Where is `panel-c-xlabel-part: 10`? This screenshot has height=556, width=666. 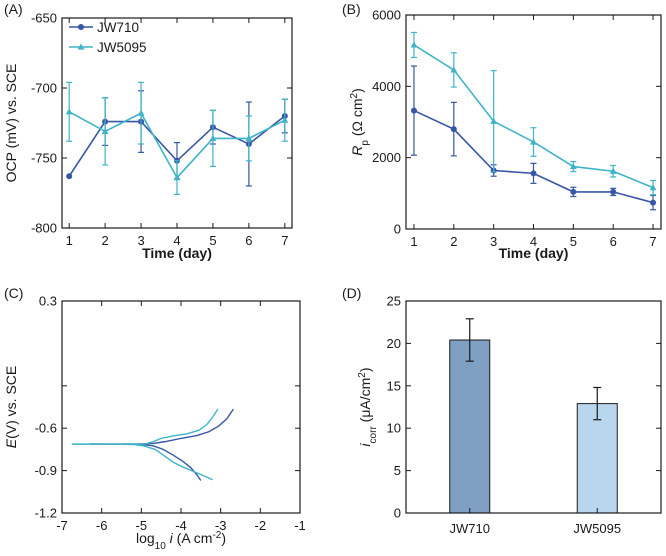 panel-c-xlabel-part: 10 is located at coordinates (161, 546).